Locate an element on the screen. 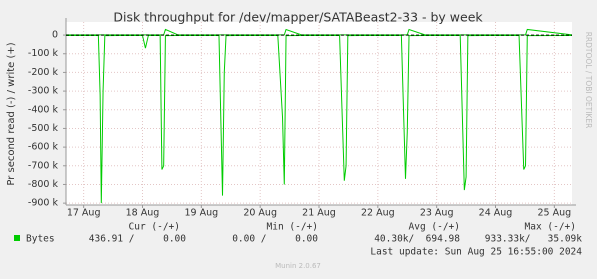 The image size is (597, 279). y-axis-label: Pr second read (-) / write (+) is located at coordinates (11, 113).